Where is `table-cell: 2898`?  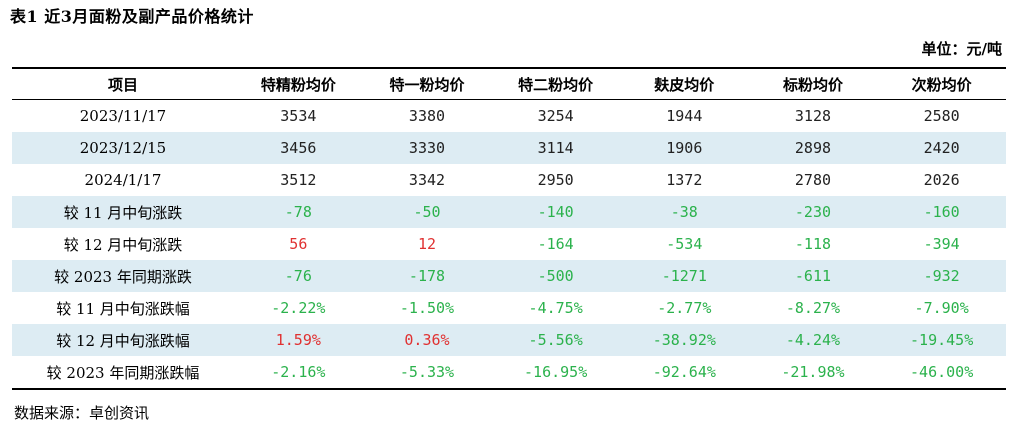 table-cell: 2898 is located at coordinates (813, 148).